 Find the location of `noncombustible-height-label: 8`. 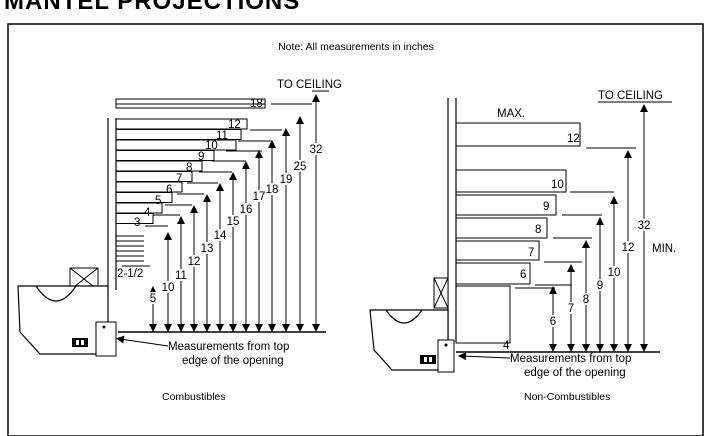

noncombustible-height-label: 8 is located at coordinates (586, 300).